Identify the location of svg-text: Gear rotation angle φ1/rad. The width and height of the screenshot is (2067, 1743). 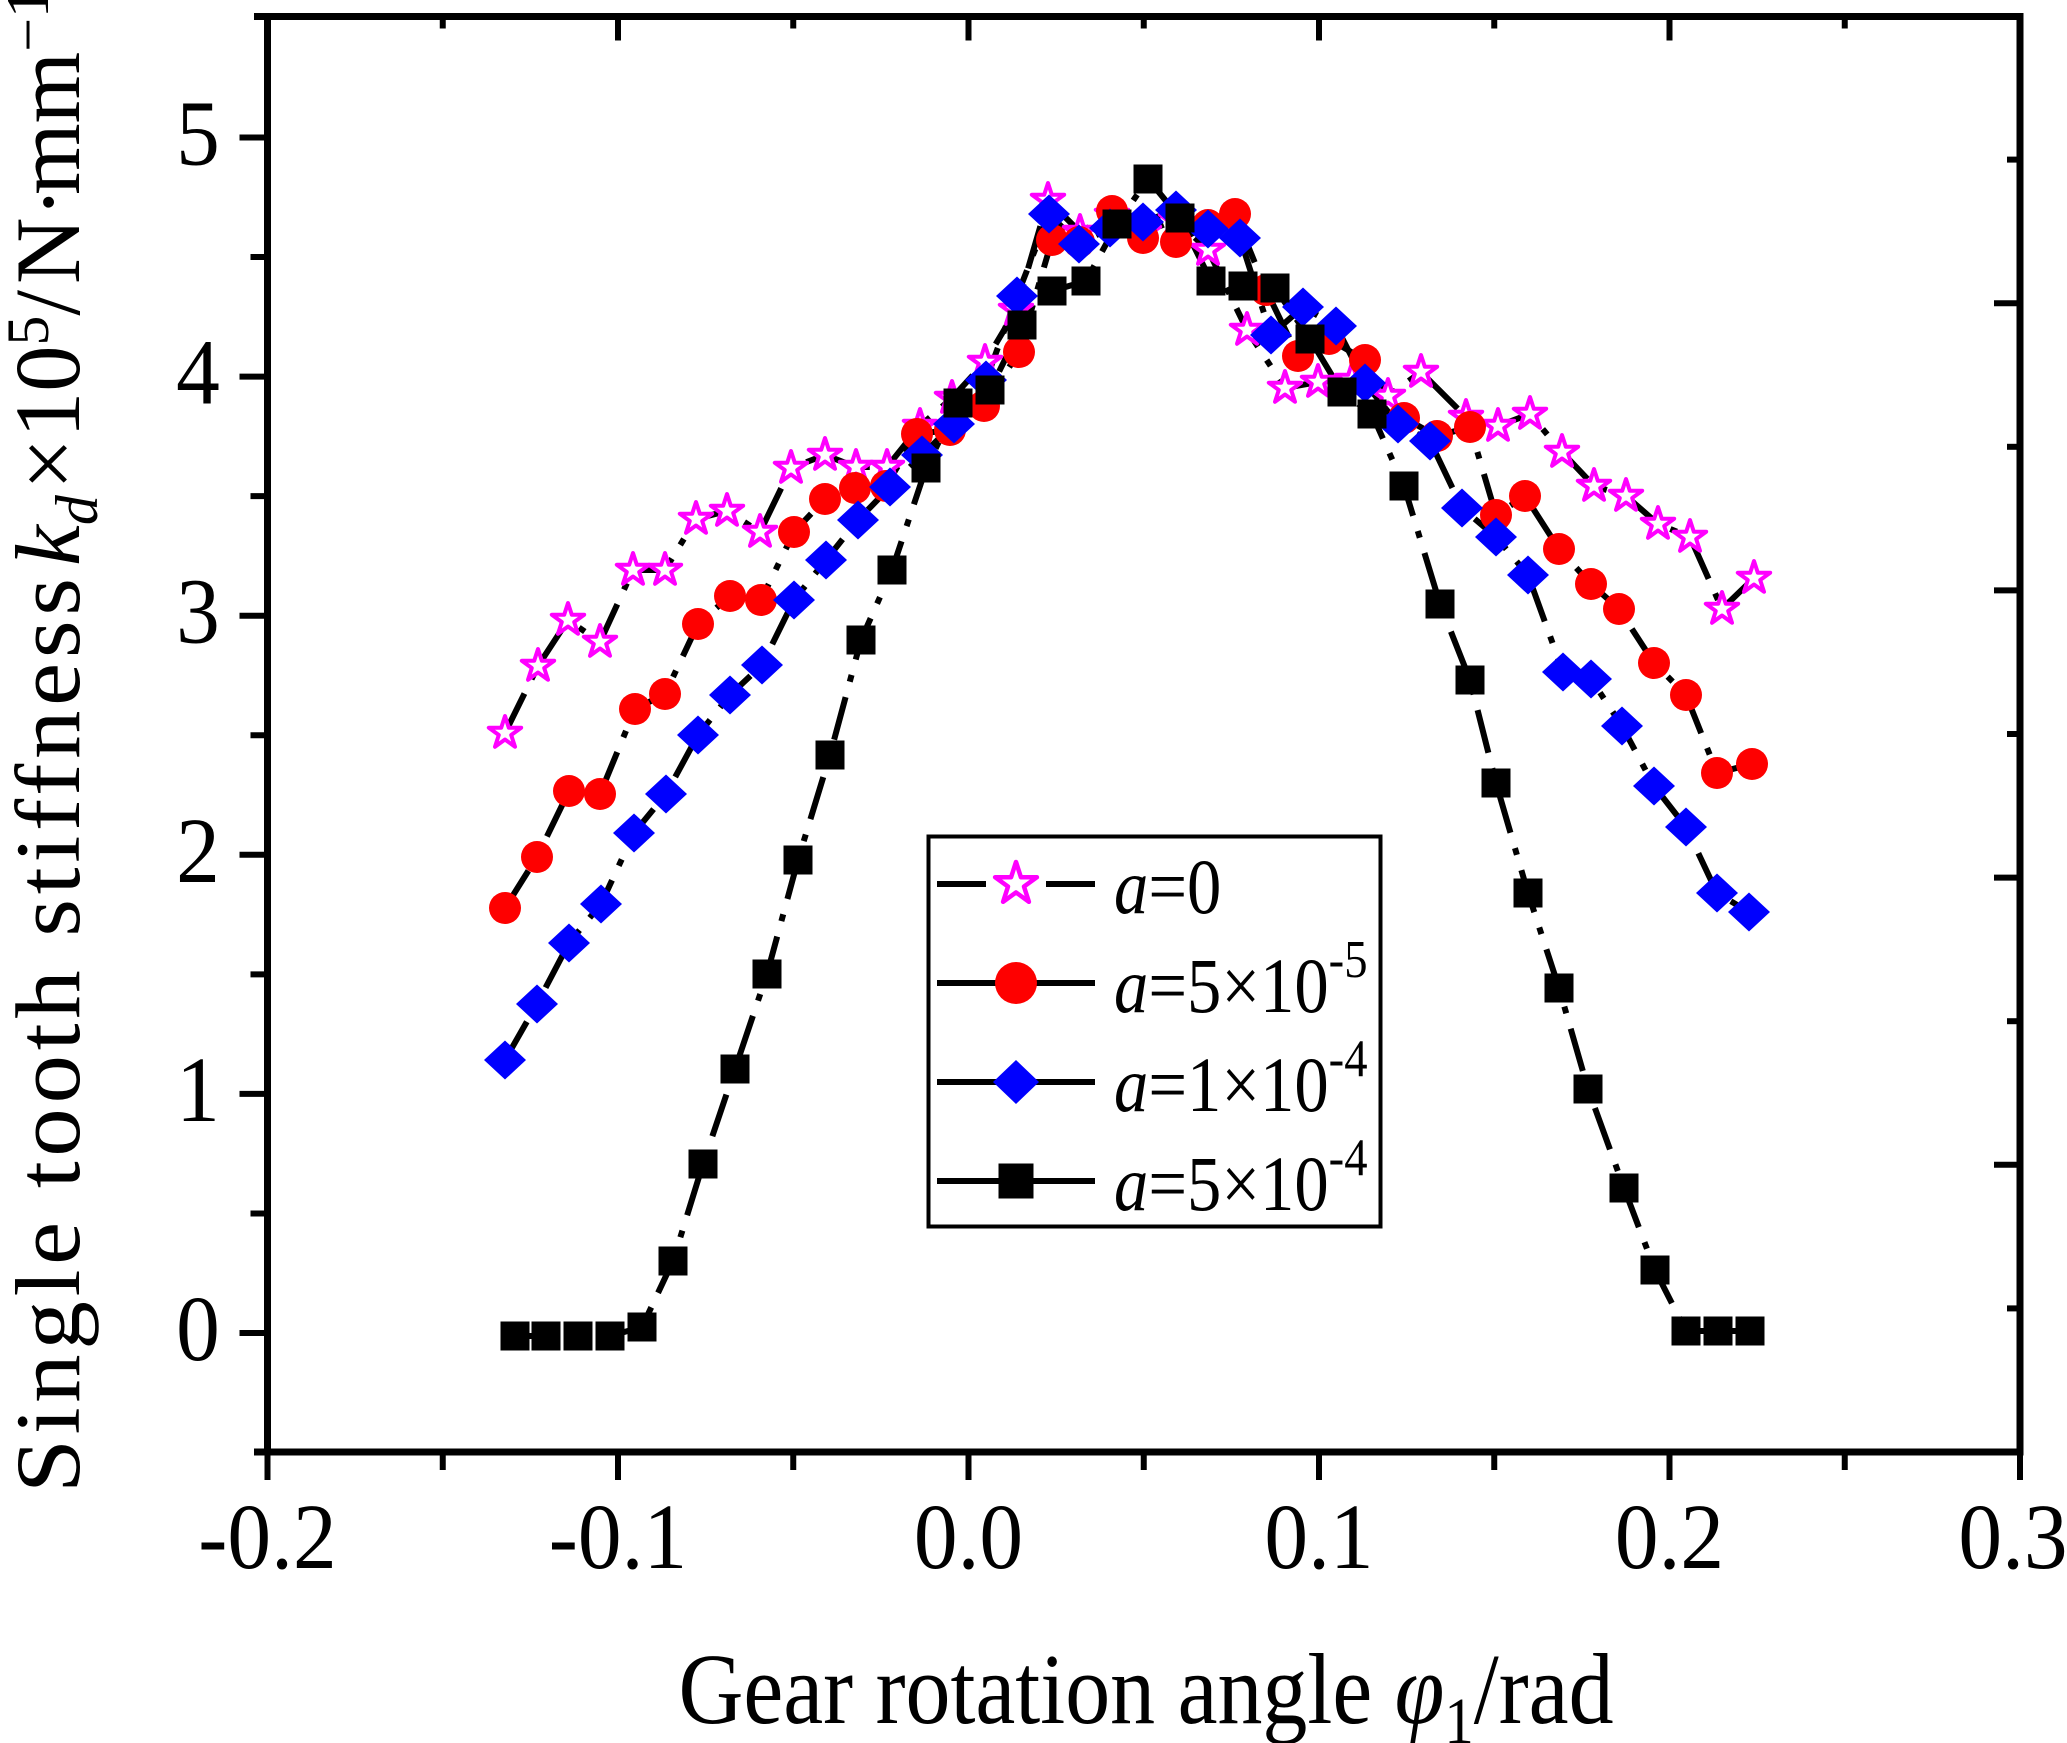
(1145, 1688).